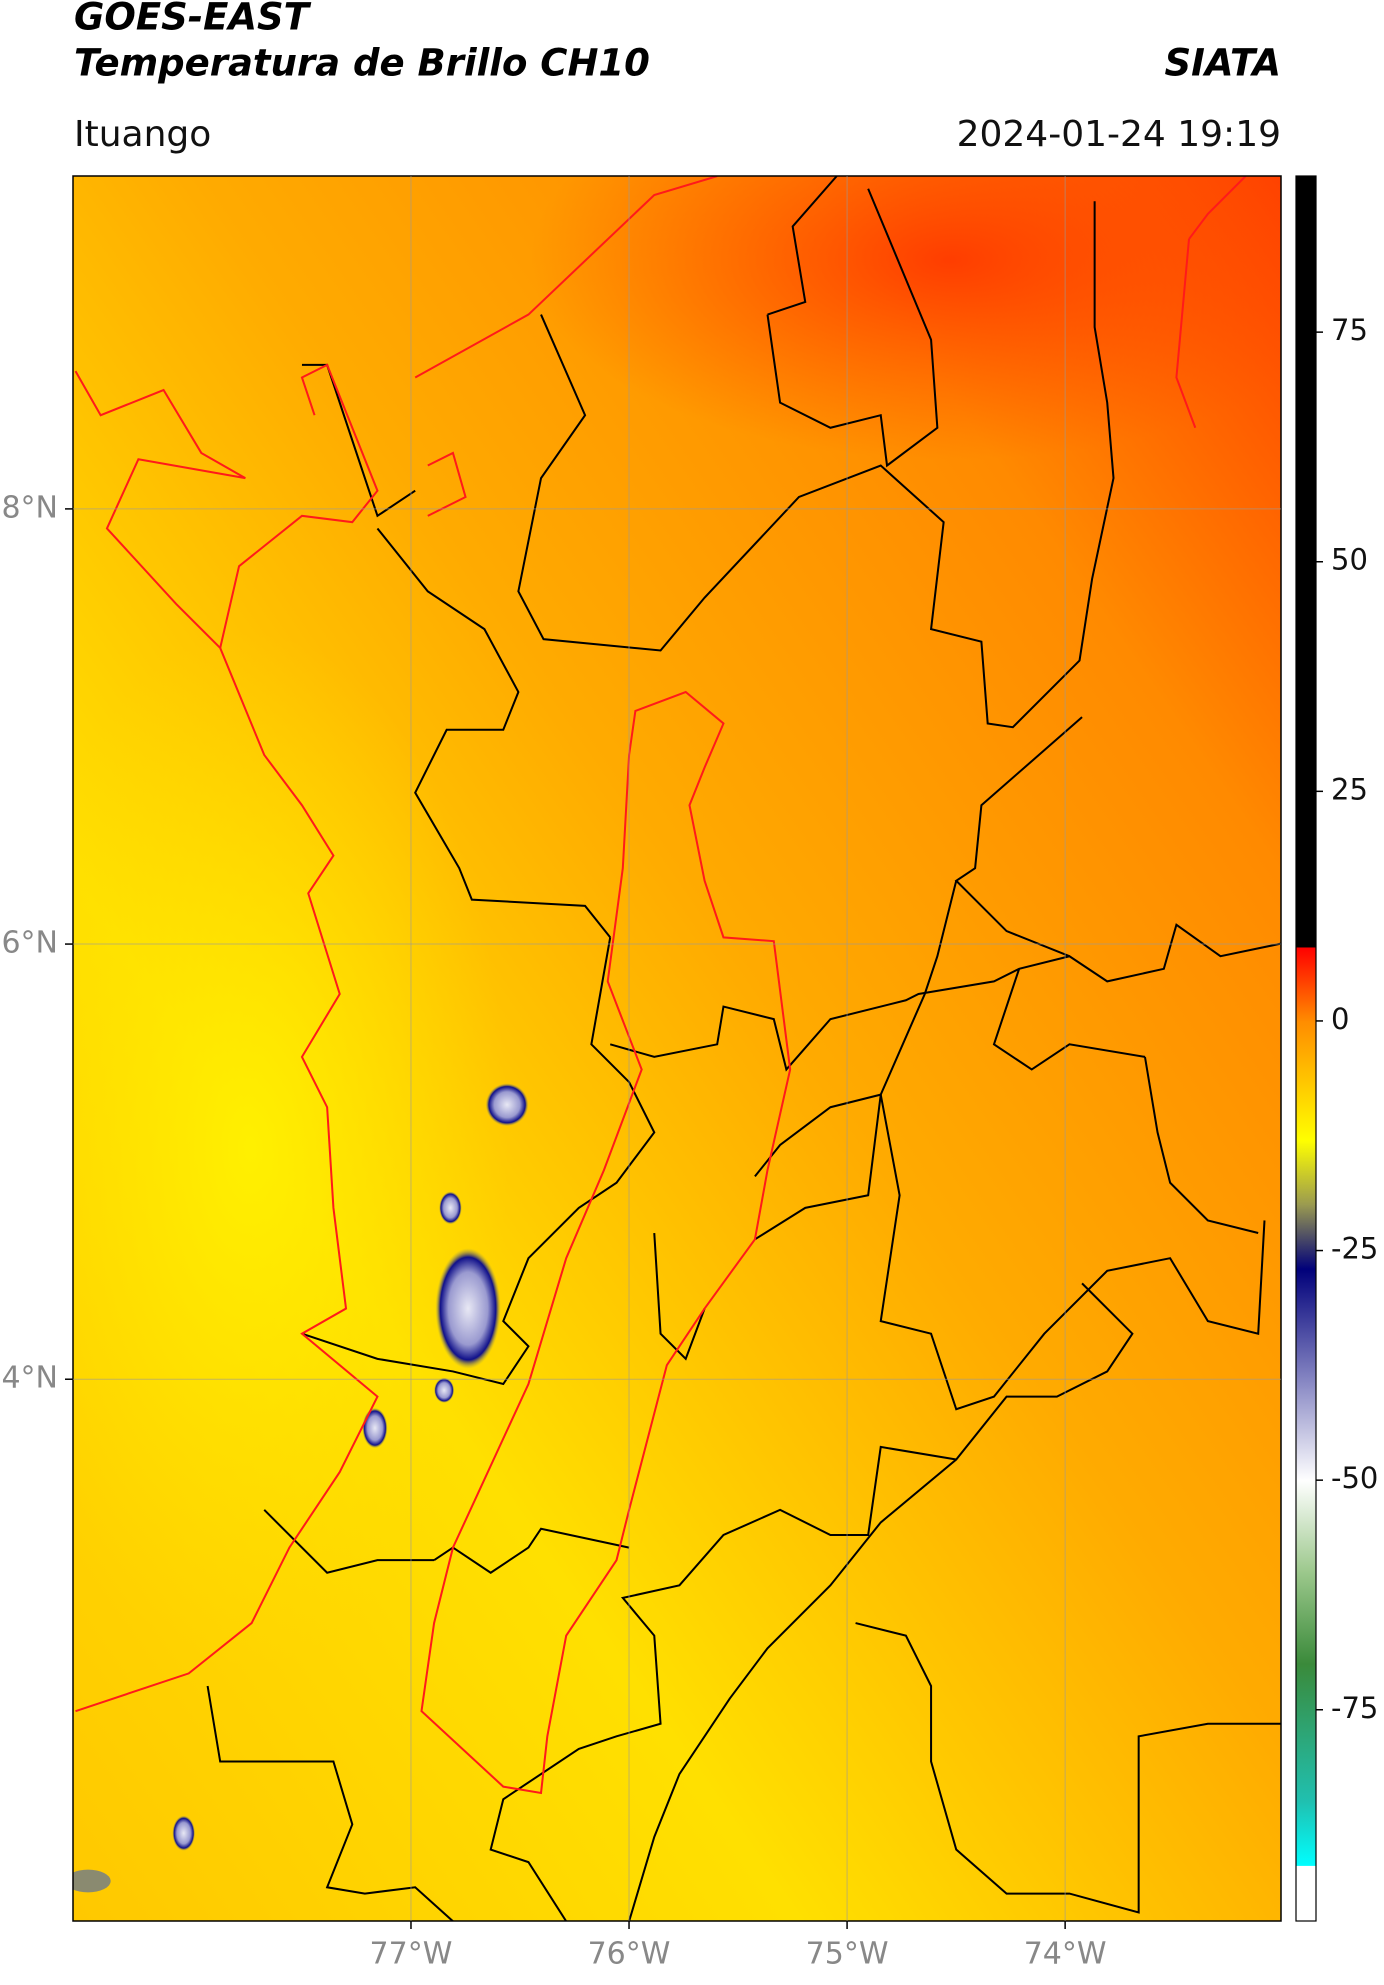 The width and height of the screenshot is (1384, 1985). I want to click on title-line2: Temperatura de Brillo CH10, so click(362, 63).